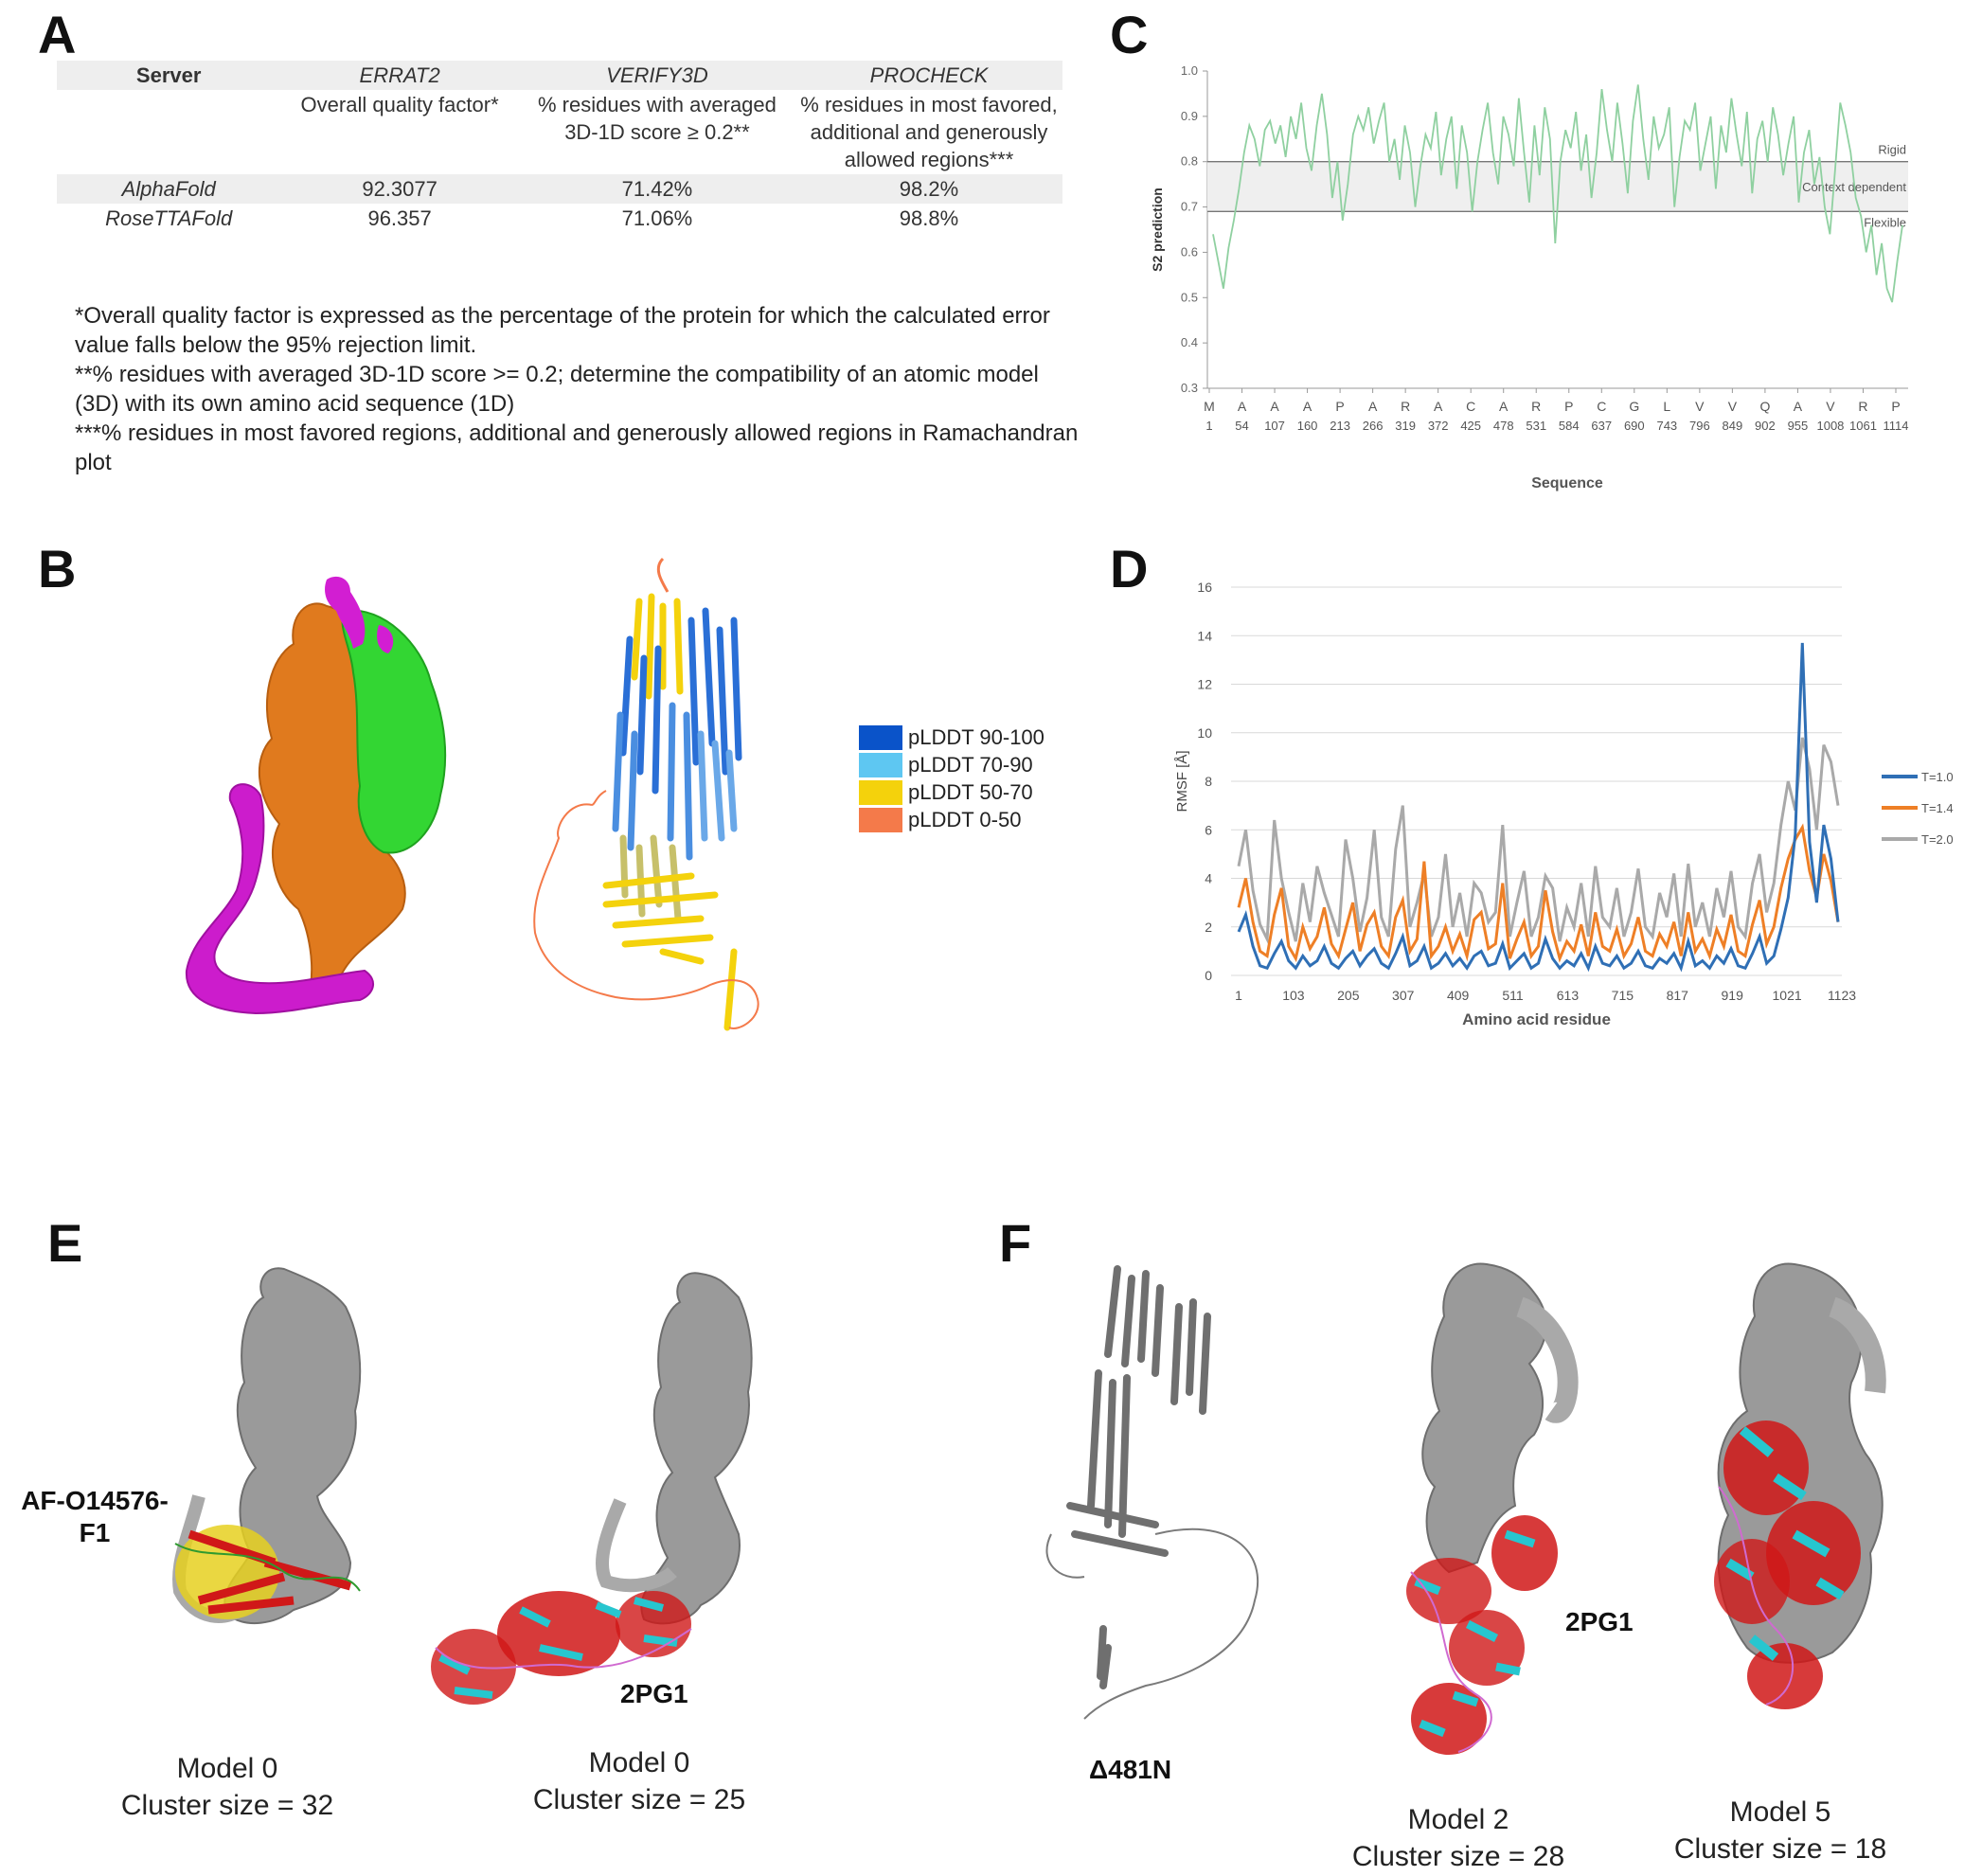 The height and width of the screenshot is (1876, 1982). What do you see at coordinates (1189, 116) in the screenshot?
I see `y-tick-label: 0.9` at bounding box center [1189, 116].